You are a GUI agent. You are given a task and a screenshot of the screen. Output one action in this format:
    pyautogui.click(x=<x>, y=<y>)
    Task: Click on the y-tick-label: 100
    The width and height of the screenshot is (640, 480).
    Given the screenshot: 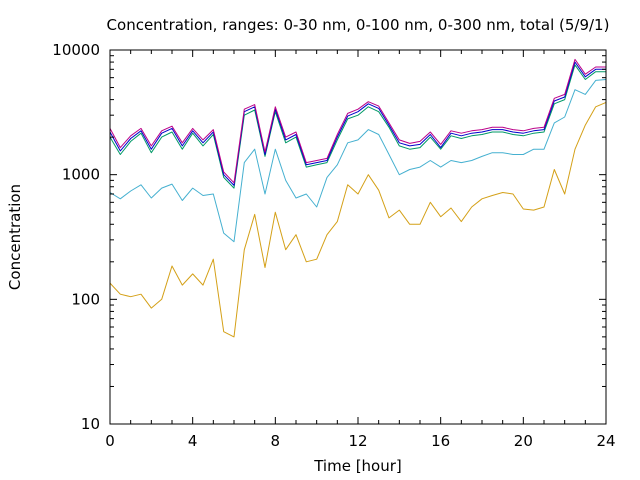 What is the action you would take?
    pyautogui.click(x=85, y=299)
    